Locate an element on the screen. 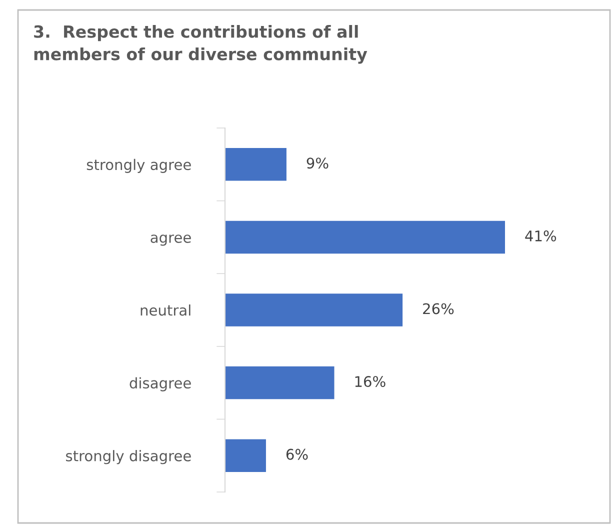  y-tick-label: agree is located at coordinates (170, 240).